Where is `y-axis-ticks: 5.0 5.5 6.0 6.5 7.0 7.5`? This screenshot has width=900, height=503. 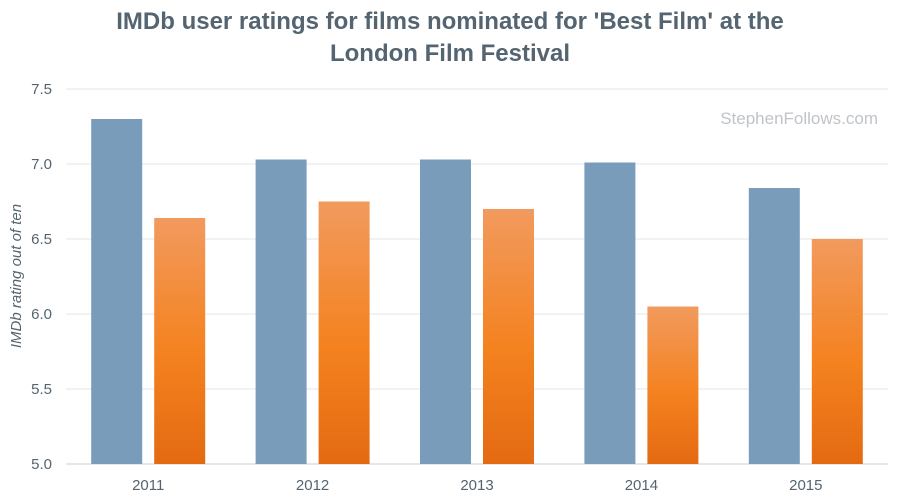
y-axis-ticks: 5.0 5.5 6.0 6.5 7.0 7.5 is located at coordinates (41, 277).